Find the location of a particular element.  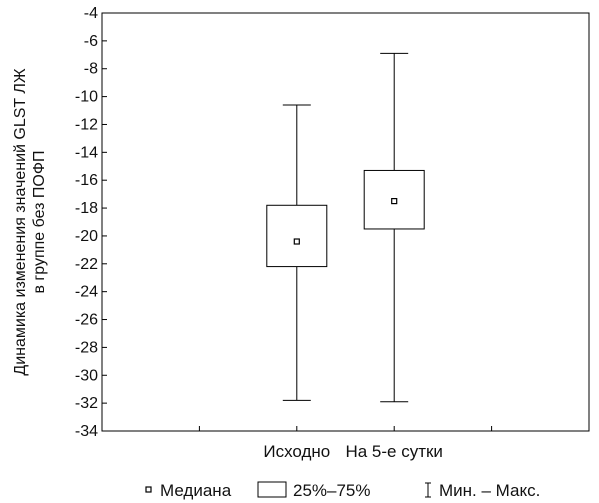

legend-label-box: 25%–75% is located at coordinates (332, 490).